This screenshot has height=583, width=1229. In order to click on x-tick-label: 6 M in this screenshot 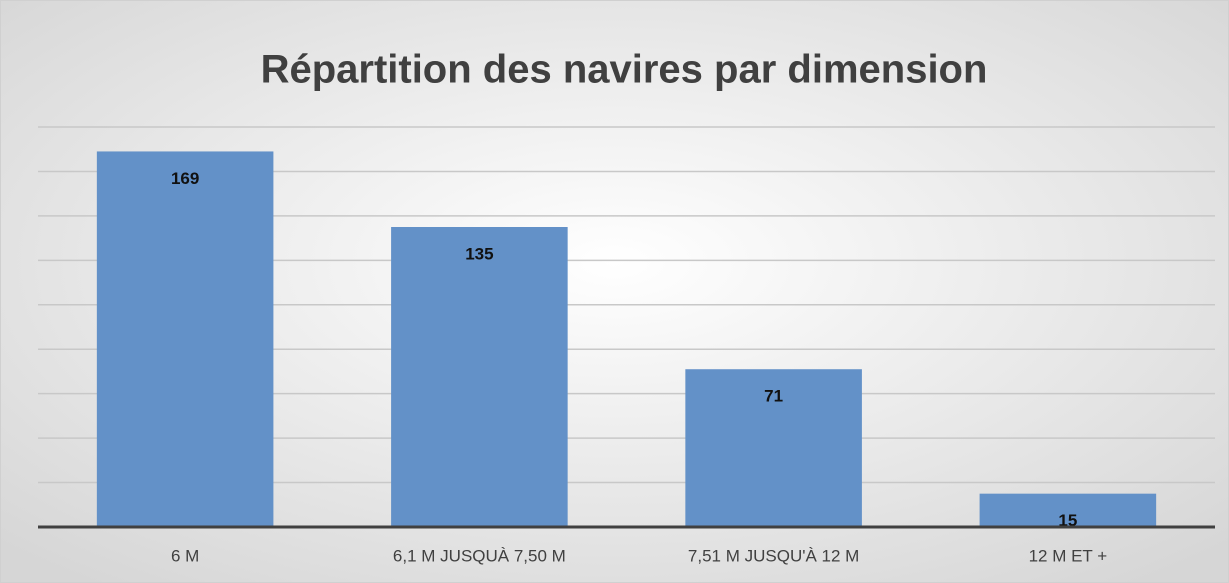, I will do `click(185, 555)`.